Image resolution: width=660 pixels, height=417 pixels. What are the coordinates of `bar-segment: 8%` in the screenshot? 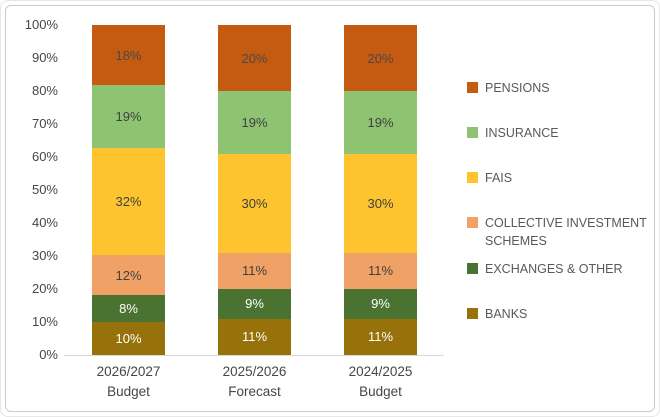 It's located at (128, 308).